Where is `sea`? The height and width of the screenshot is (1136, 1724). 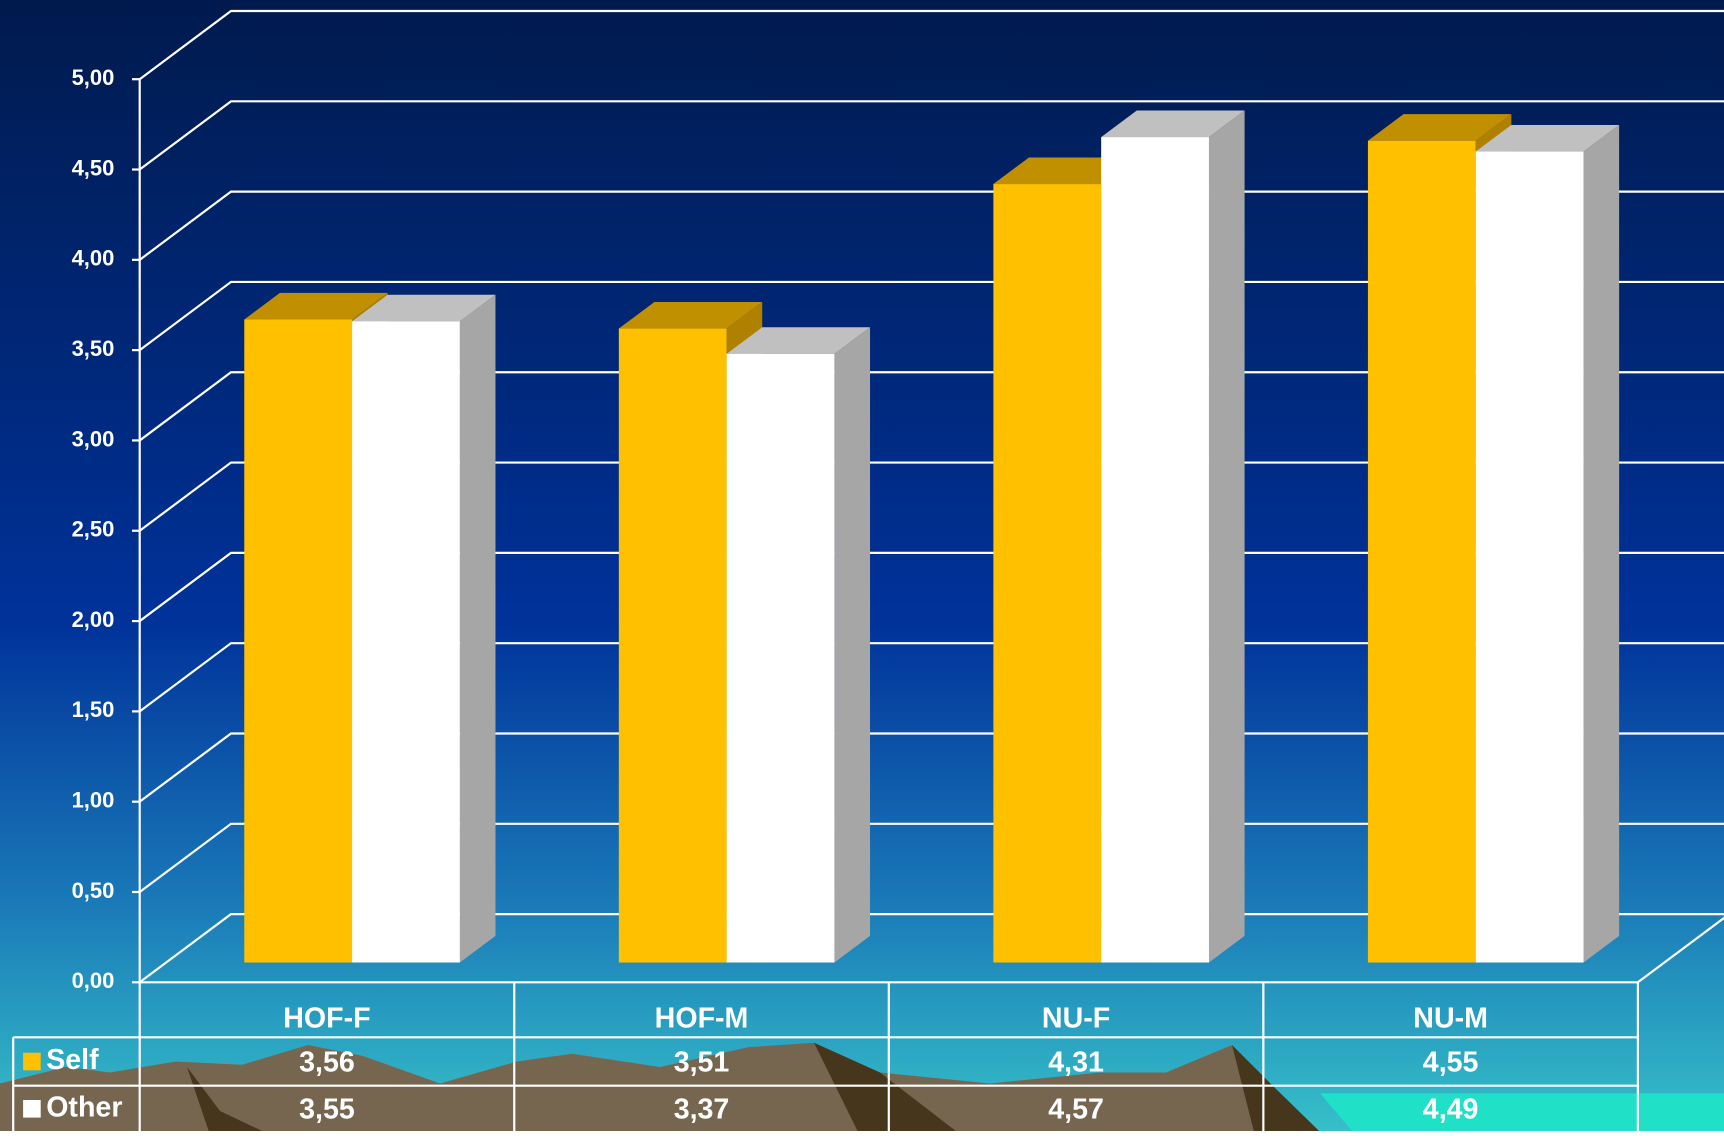 sea is located at coordinates (1522, 1112).